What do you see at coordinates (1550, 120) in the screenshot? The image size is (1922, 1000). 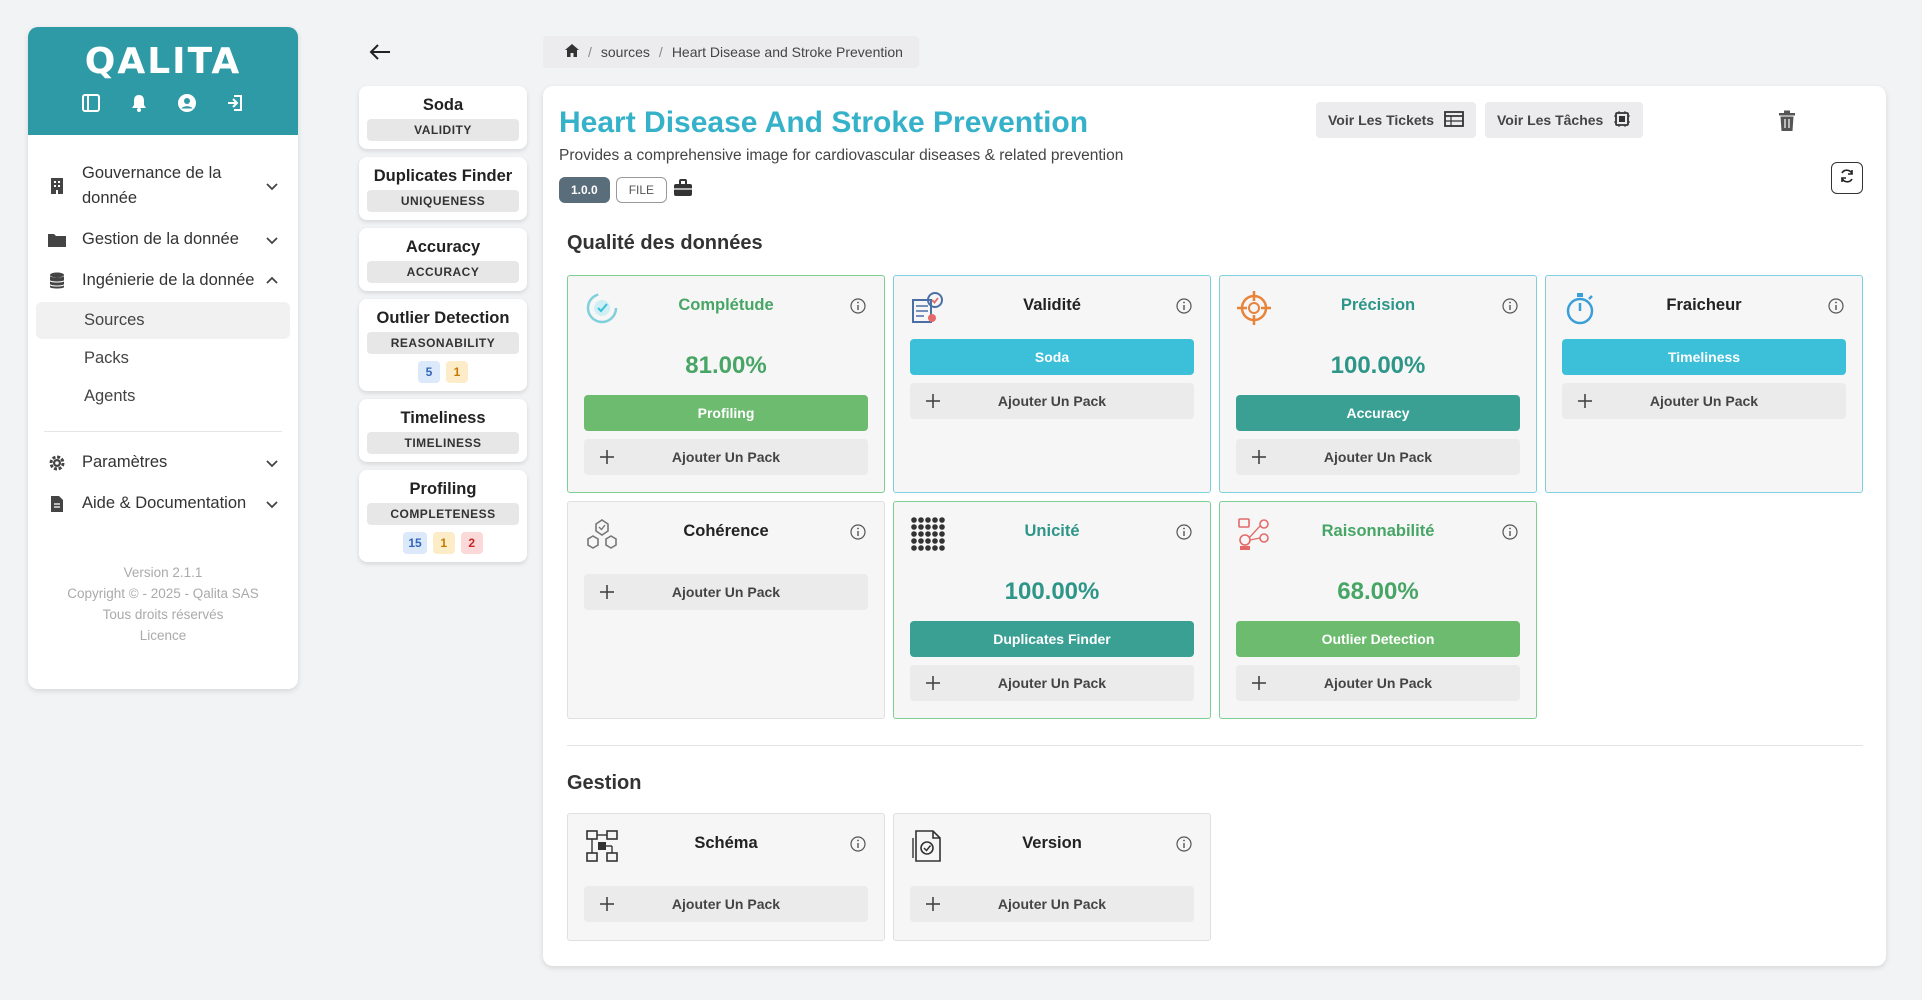 I see `button-label: Voir Les Tâches` at bounding box center [1550, 120].